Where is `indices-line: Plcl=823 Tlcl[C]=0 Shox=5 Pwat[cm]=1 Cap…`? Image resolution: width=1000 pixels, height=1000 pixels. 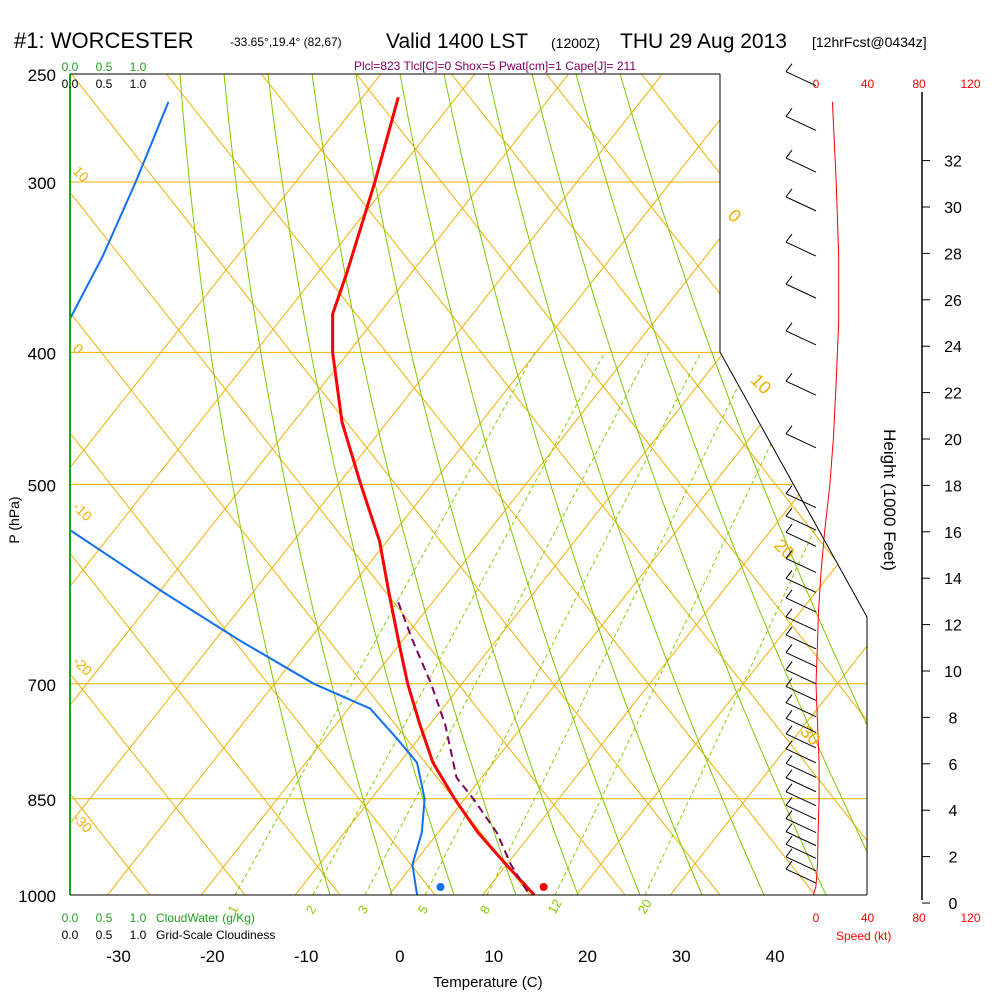 indices-line: Plcl=823 Tlcl[C]=0 Shox=5 Pwat[cm]=1 Cap… is located at coordinates (495, 66).